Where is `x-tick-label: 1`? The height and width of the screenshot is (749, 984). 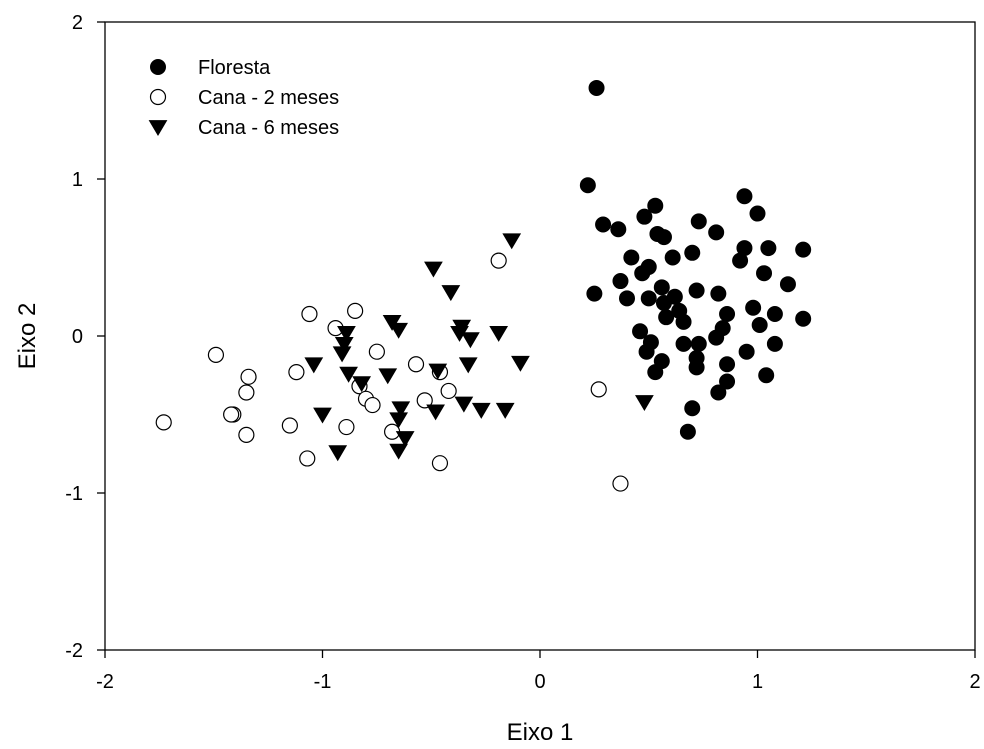
x-tick-label: 1 is located at coordinates (757, 682).